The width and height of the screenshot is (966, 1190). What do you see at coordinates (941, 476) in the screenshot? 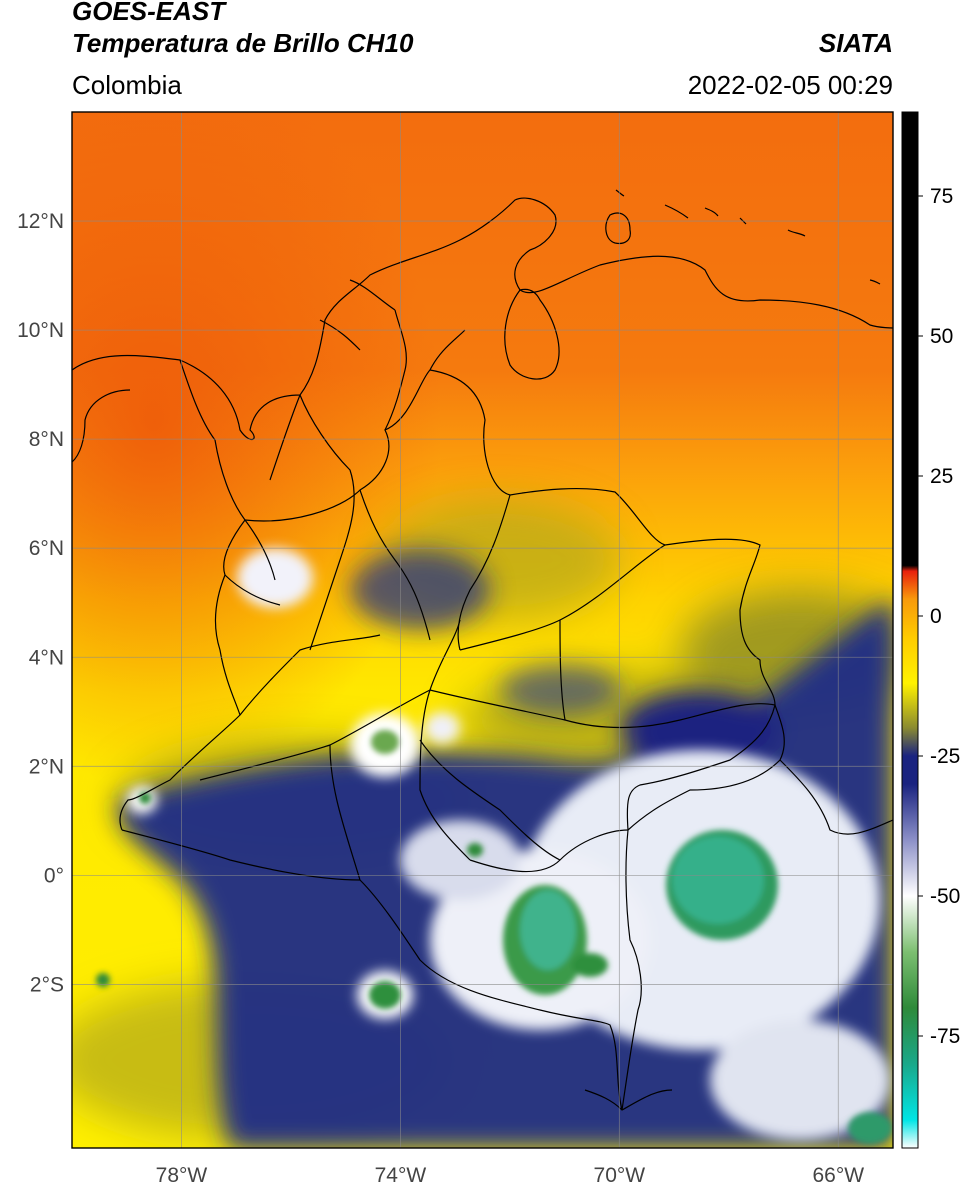
I see `colorbar-tick-label: 25` at bounding box center [941, 476].